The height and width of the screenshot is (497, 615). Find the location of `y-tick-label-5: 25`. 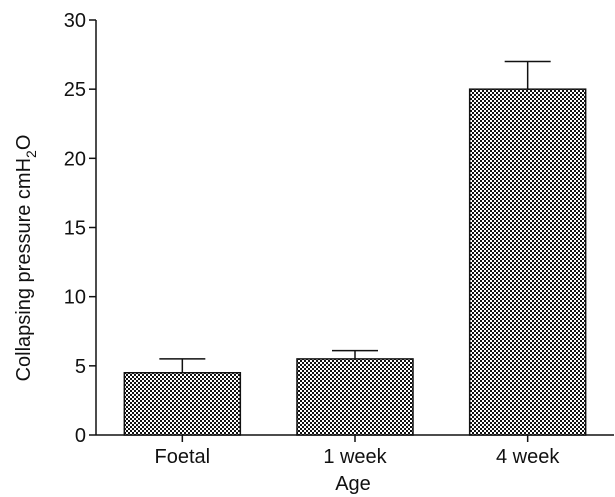

y-tick-label-5: 25 is located at coordinates (75, 90).